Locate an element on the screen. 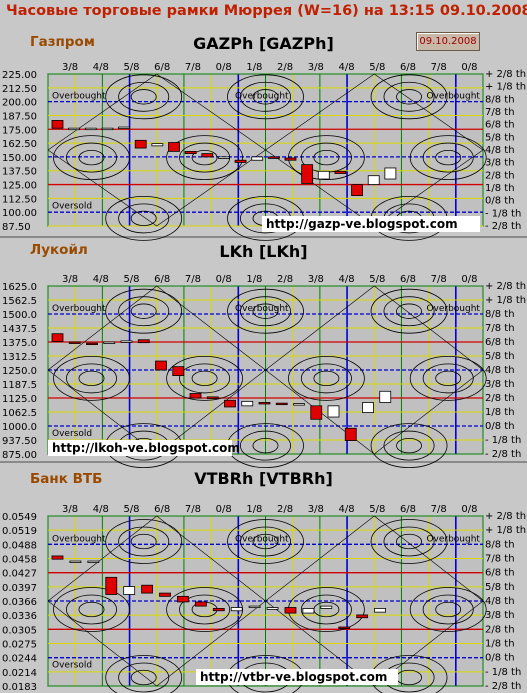 The width and height of the screenshot is (527, 693). url-box is located at coordinates (297, 677).